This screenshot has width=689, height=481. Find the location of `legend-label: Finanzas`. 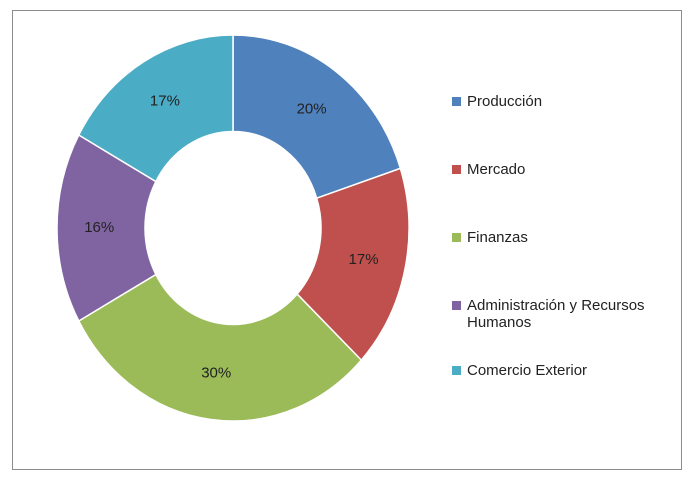

legend-label: Finanzas is located at coordinates (497, 237).